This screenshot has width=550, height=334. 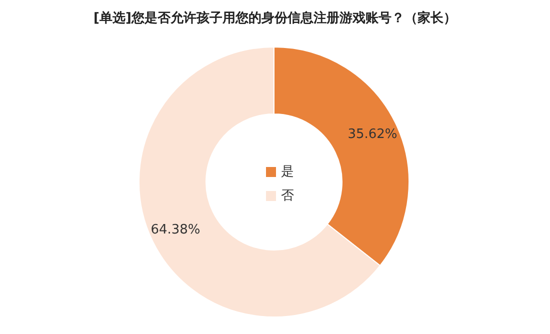 What do you see at coordinates (275, 18) in the screenshot?
I see `chart-title: [单选]您是否允许孩子用您的身份信息注册游戏账号？（家长）` at bounding box center [275, 18].